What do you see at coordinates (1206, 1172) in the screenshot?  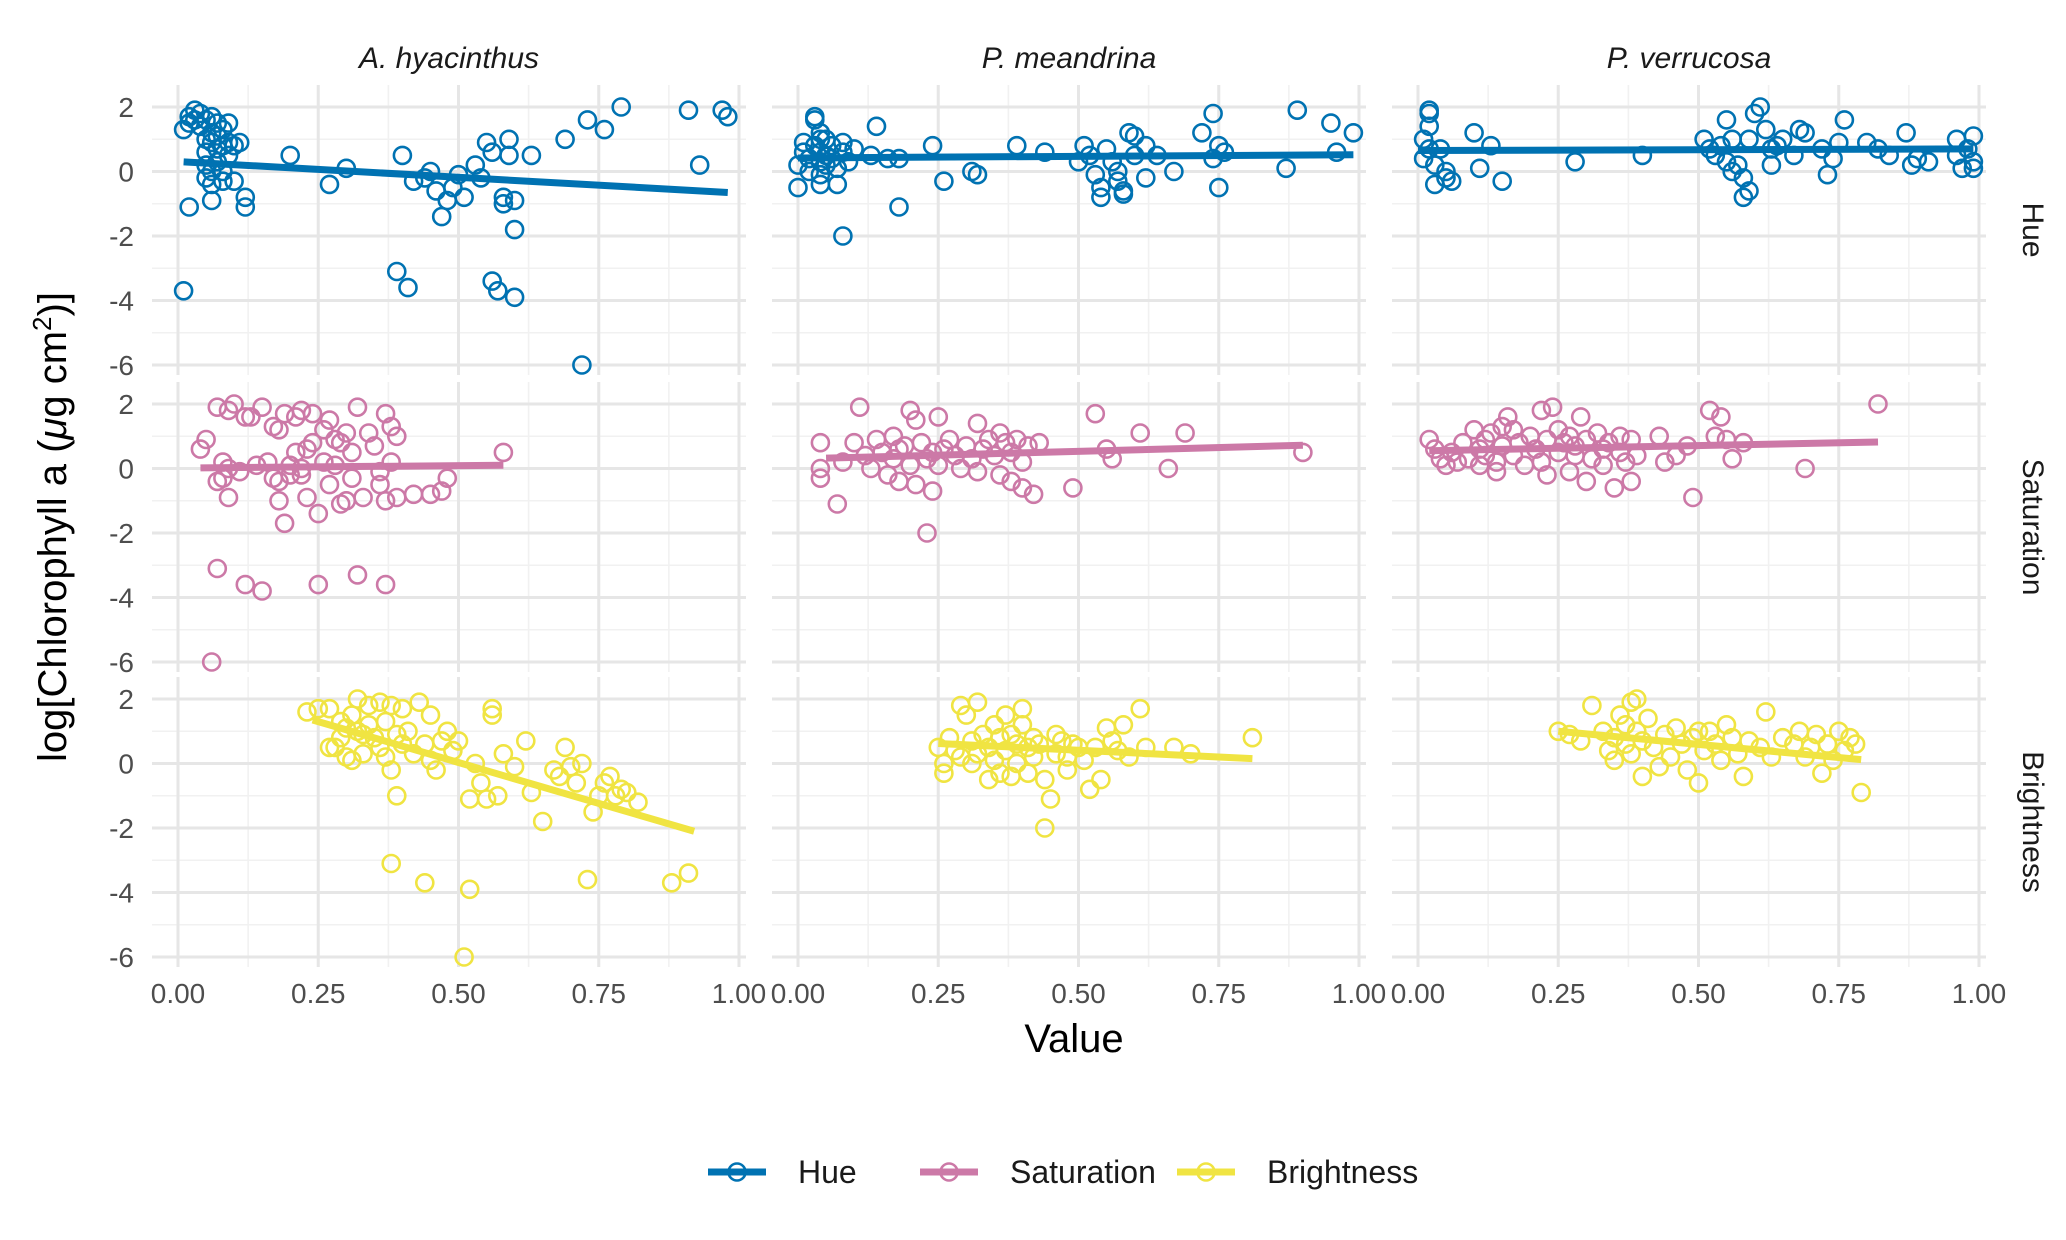 I see `legend-key-point` at bounding box center [1206, 1172].